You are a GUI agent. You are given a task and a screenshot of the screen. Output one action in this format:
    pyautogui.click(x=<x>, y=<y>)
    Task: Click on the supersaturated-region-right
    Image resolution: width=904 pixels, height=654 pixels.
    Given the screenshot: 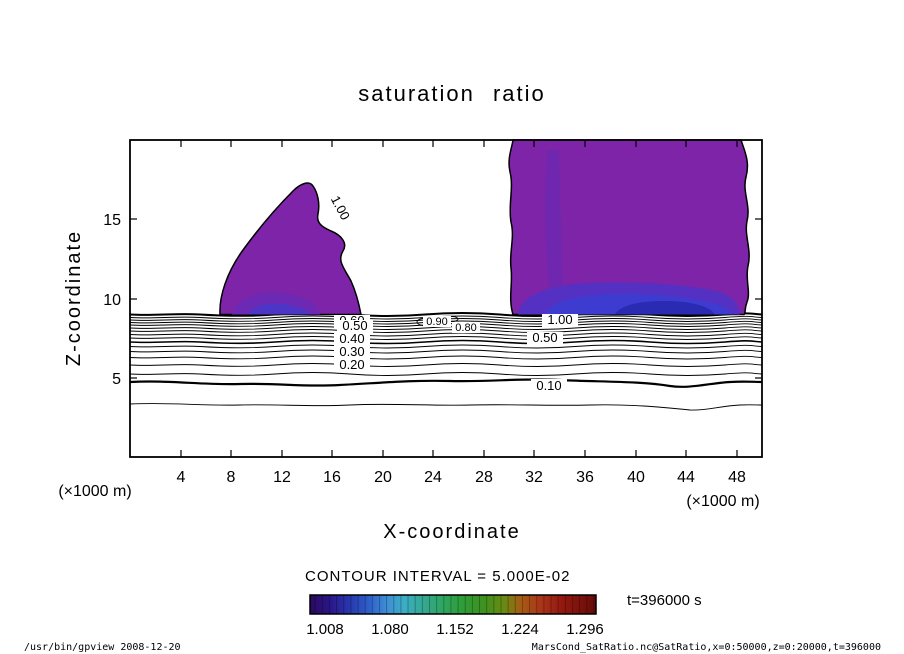 What is the action you would take?
    pyautogui.click(x=629, y=227)
    